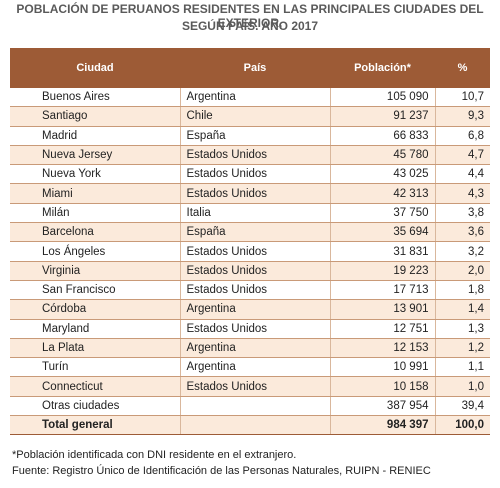  What do you see at coordinates (95, 68) in the screenshot?
I see `header-cell: Ciudad` at bounding box center [95, 68].